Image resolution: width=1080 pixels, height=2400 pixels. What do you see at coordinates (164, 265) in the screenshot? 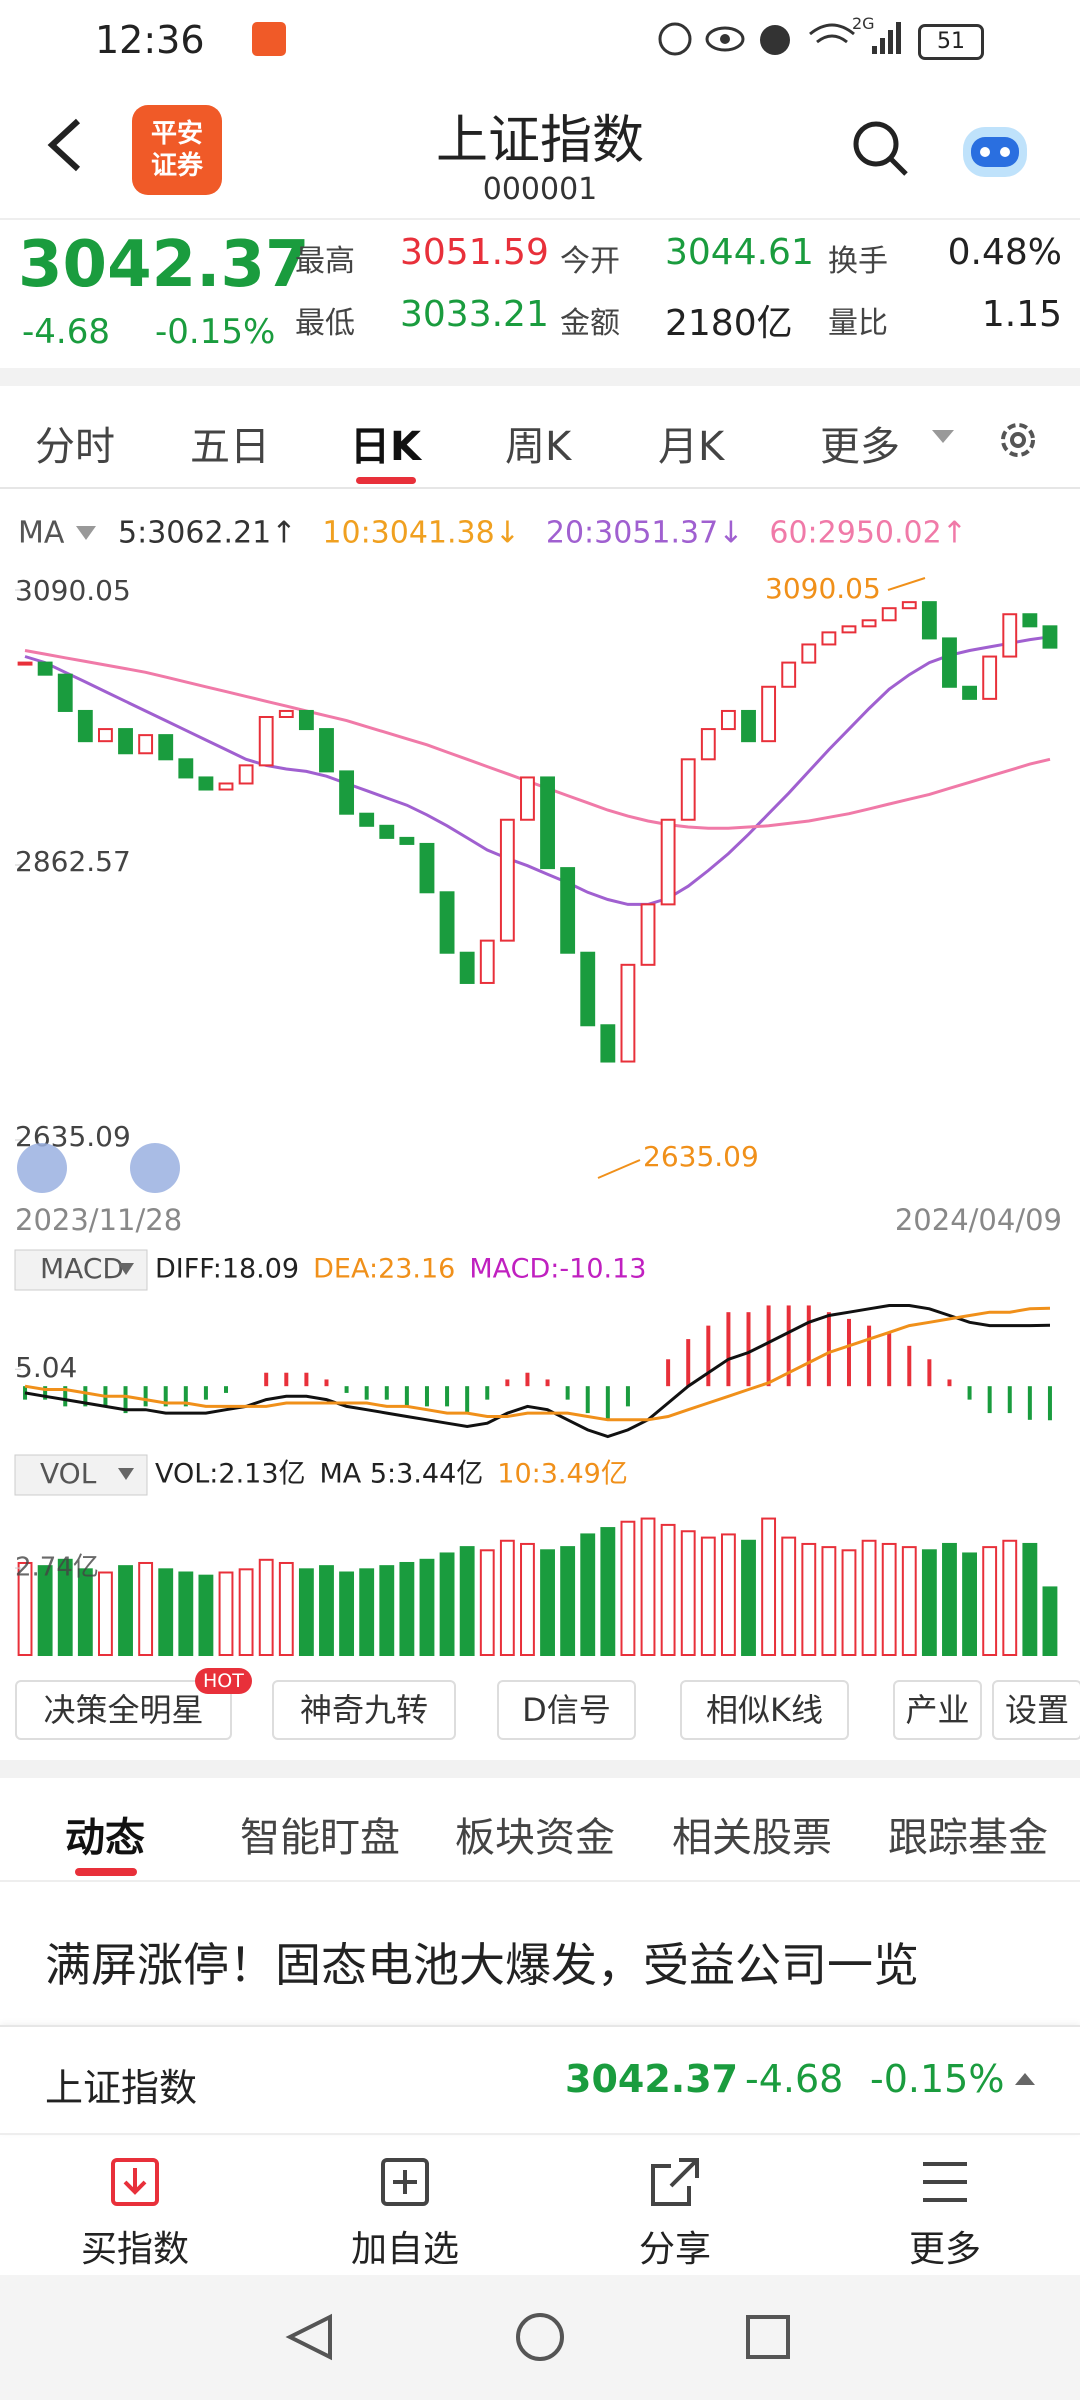
I see `last-price: 3042.37` at bounding box center [164, 265].